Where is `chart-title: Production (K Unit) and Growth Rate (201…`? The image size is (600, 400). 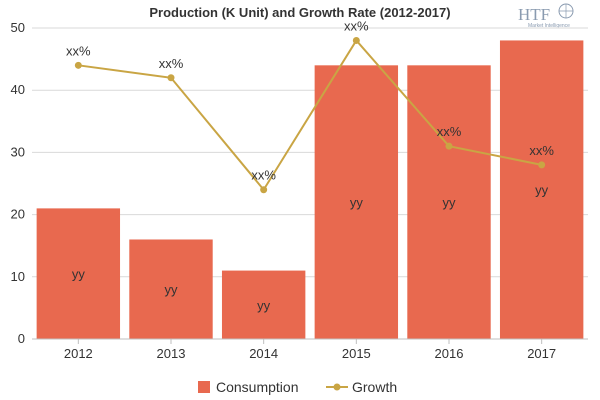
chart-title: Production (K Unit) and Growth Rate (201… is located at coordinates (299, 12).